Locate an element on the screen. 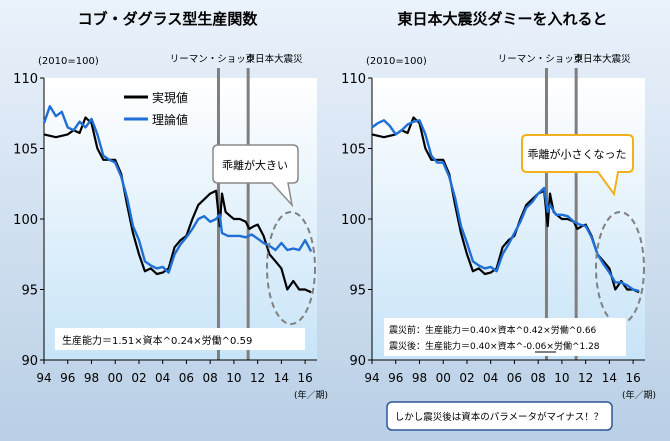 The width and height of the screenshot is (670, 441). formula-text: 震災後：生産能力＝0.40×資本^-0.06×労働^1.28 is located at coordinates (494, 346).